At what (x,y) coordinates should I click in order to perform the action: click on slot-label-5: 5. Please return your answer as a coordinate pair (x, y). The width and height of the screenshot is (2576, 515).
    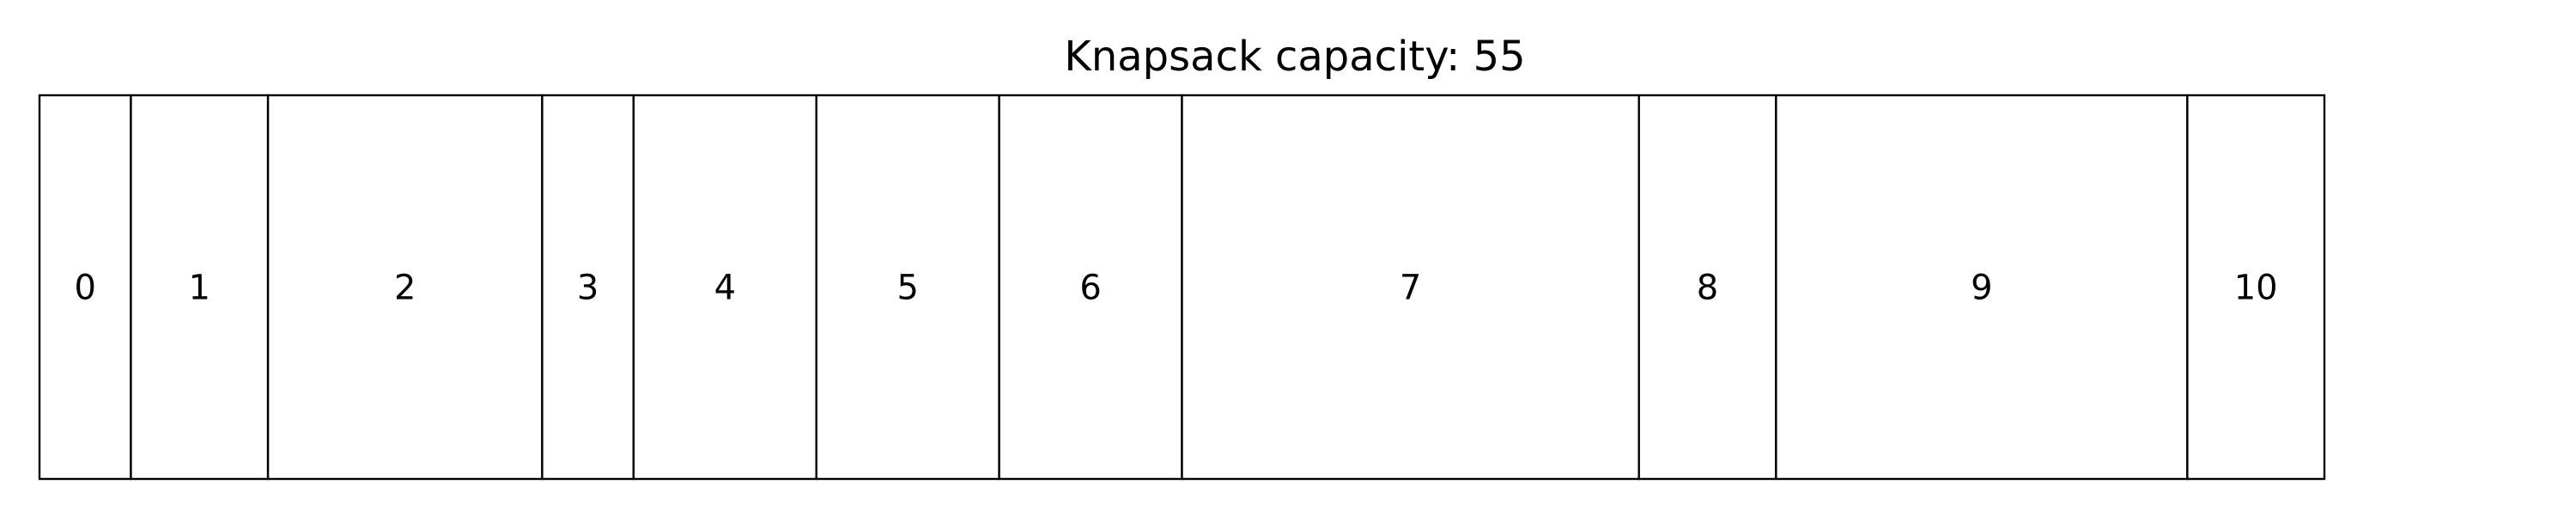
    Looking at the image, I should click on (907, 288).